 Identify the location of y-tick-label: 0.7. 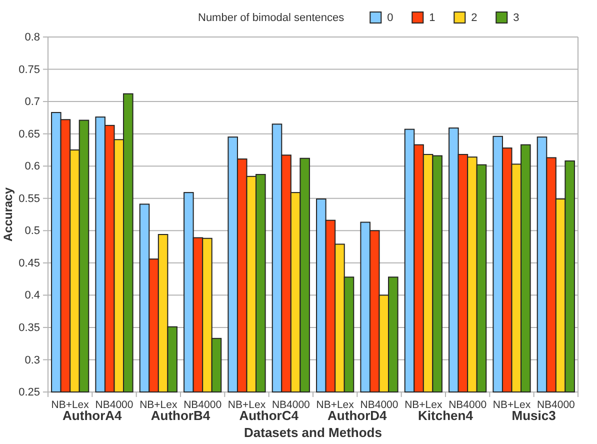
(32, 102).